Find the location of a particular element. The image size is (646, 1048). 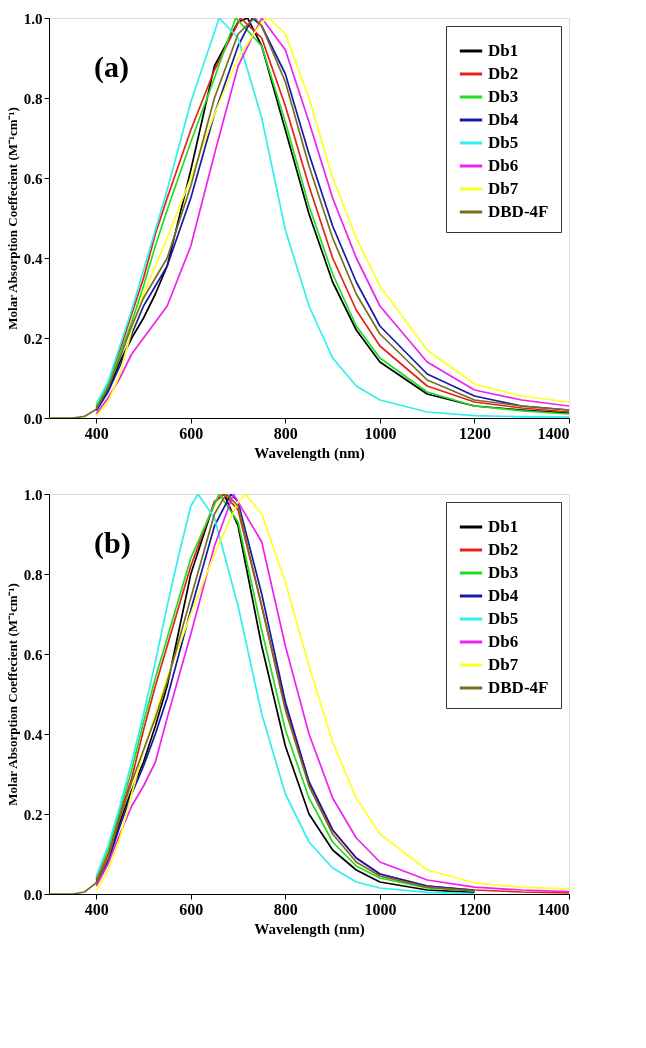

annotation: (b) is located at coordinates (112, 543).